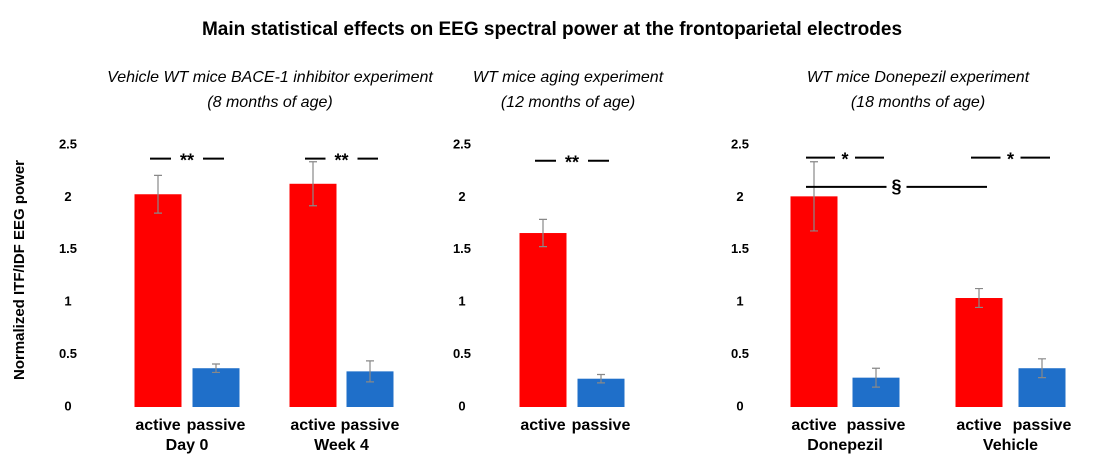 The width and height of the screenshot is (1105, 455). Describe the element at coordinates (568, 102) in the screenshot. I see `panel-subtitle: (12 months of age)` at that location.